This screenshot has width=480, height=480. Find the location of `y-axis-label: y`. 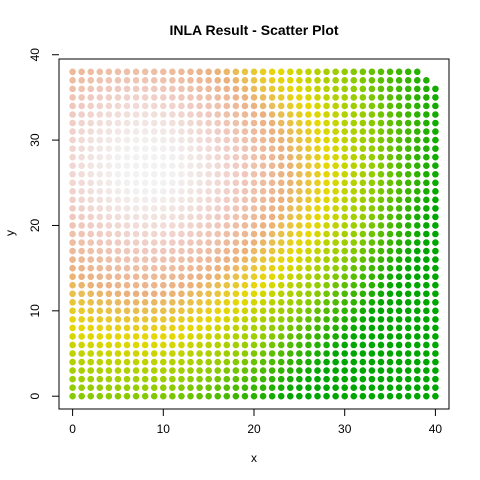

y-axis-label: y is located at coordinates (10, 233).